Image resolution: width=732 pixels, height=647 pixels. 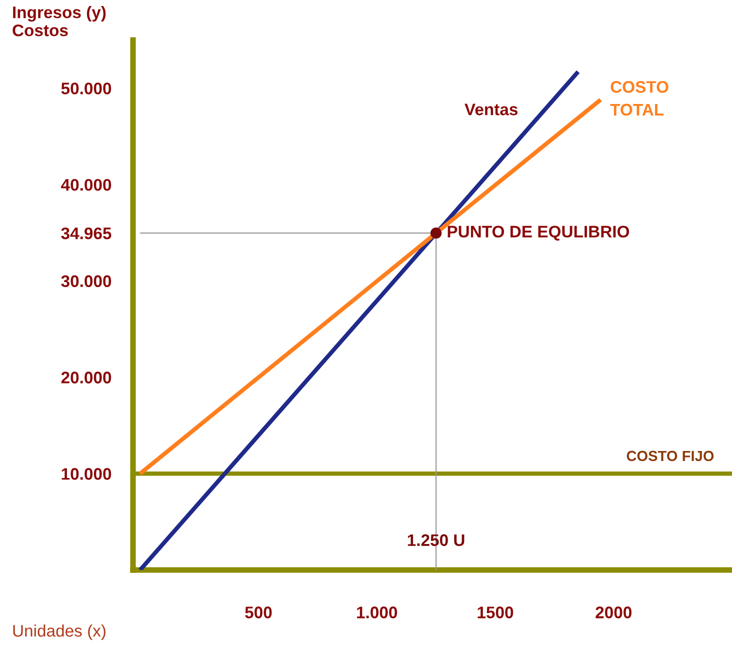 What do you see at coordinates (614, 612) in the screenshot?
I see `x-tick-label: 2000` at bounding box center [614, 612].